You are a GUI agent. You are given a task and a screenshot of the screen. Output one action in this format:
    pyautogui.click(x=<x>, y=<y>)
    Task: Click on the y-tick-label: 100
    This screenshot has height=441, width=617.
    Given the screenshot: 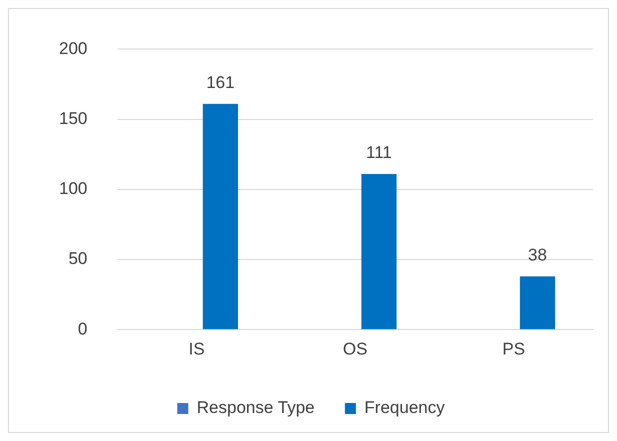 What is the action you would take?
    pyautogui.click(x=73, y=188)
    